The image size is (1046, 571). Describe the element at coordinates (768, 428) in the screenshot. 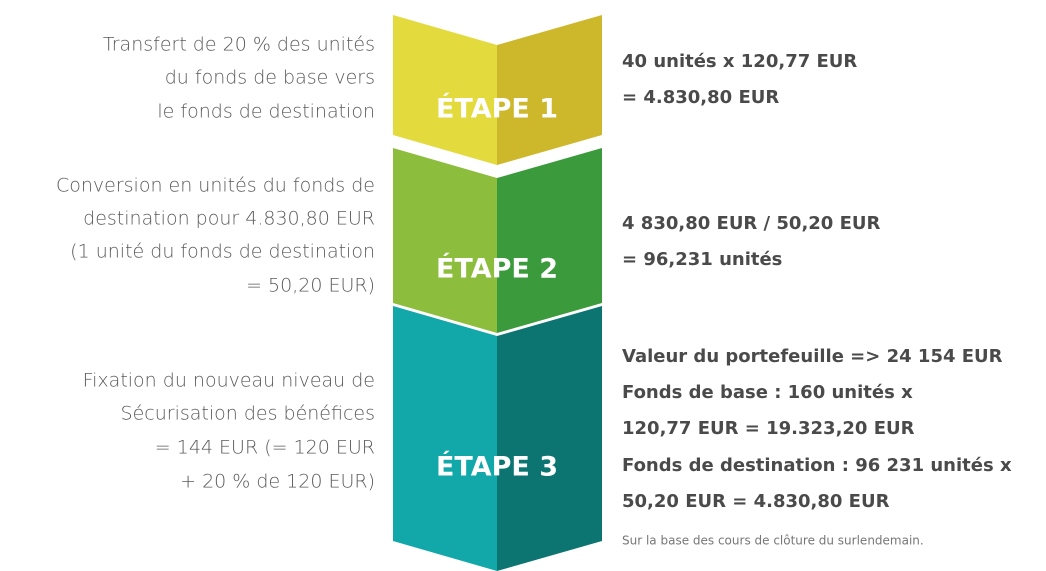

I see `step-calculation: 120,77 EUR = 19.323,20 EUR` at that location.